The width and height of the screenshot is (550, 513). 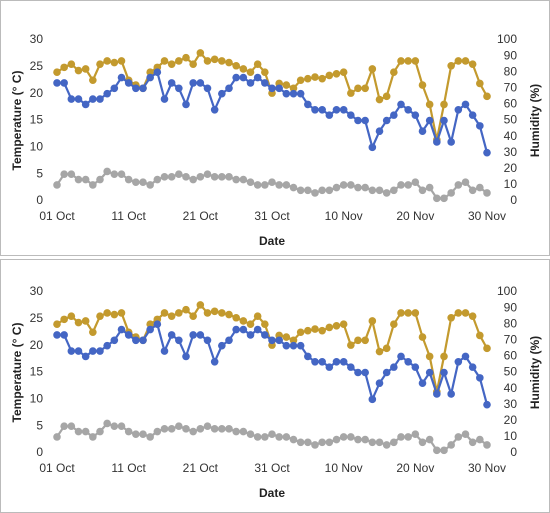 What do you see at coordinates (415, 216) in the screenshot?
I see `x-tick-label: 20 Nov` at bounding box center [415, 216].